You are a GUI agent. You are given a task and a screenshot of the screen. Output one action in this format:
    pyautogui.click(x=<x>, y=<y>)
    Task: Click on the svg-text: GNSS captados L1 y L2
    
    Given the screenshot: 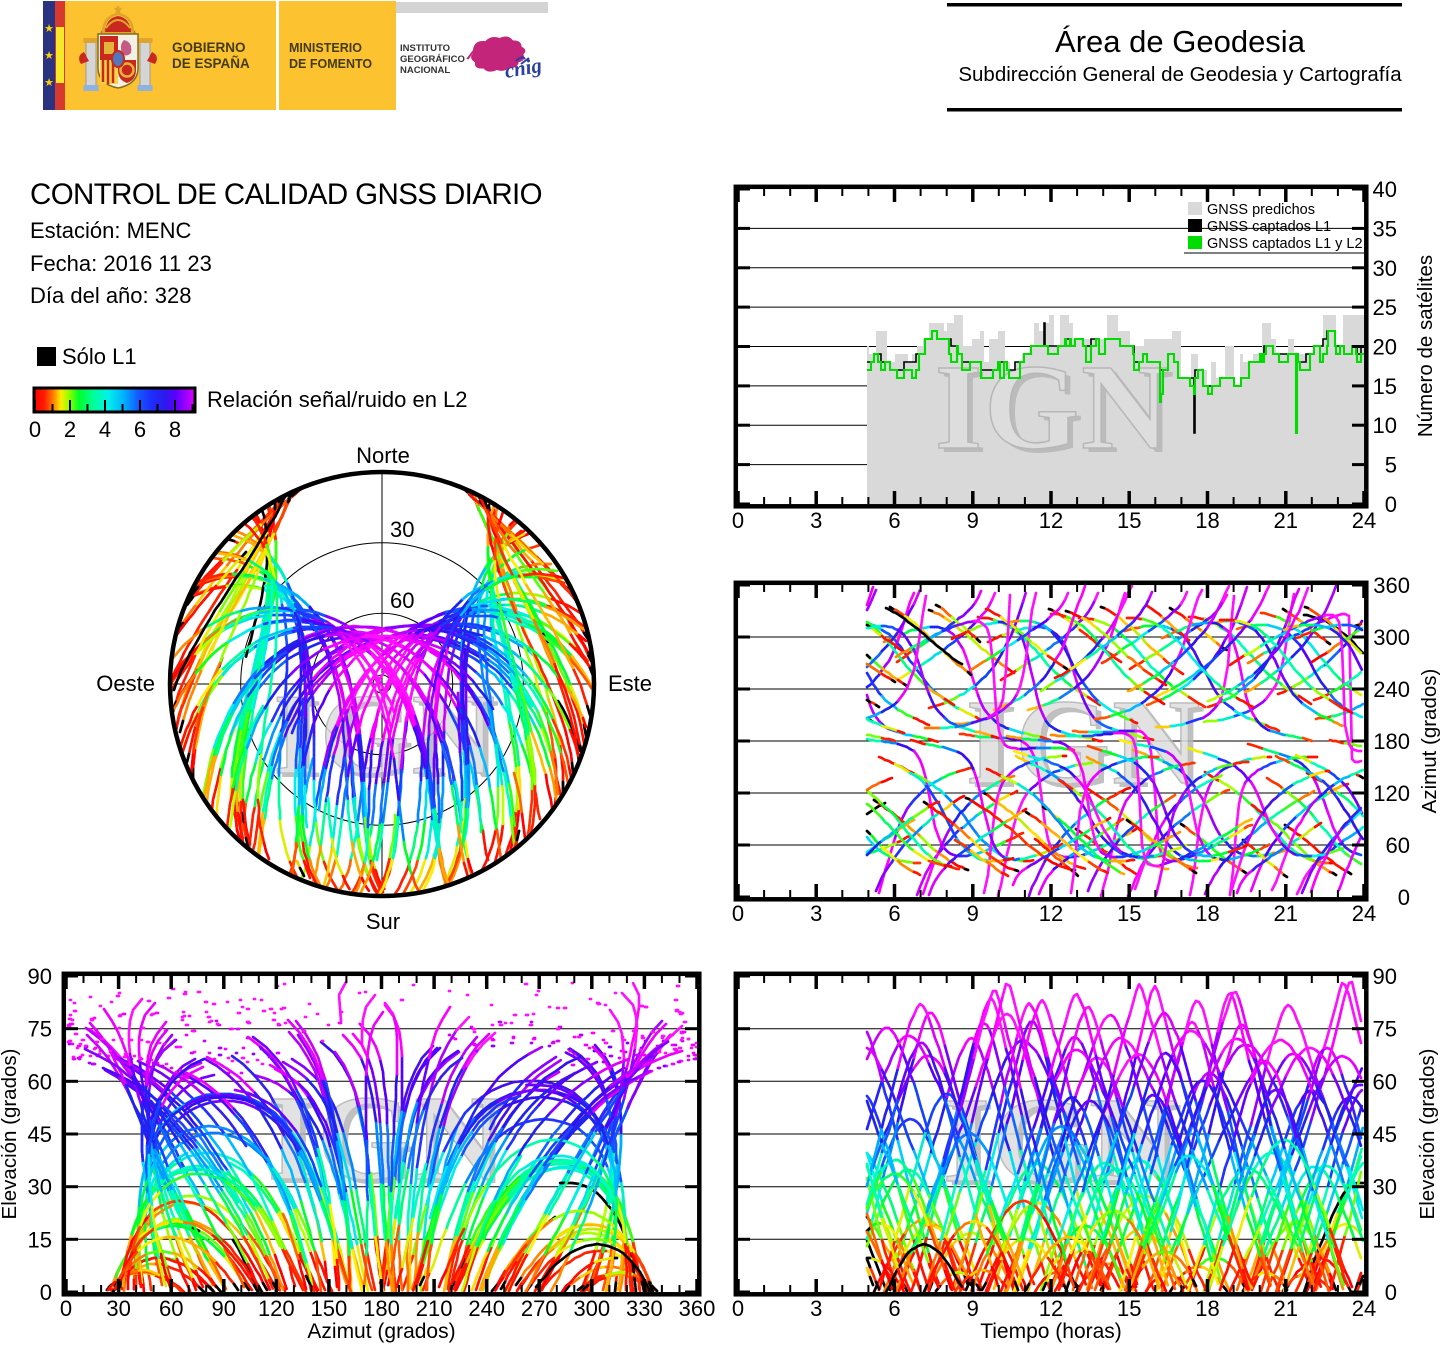 What is the action you would take?
    pyautogui.click(x=1285, y=244)
    